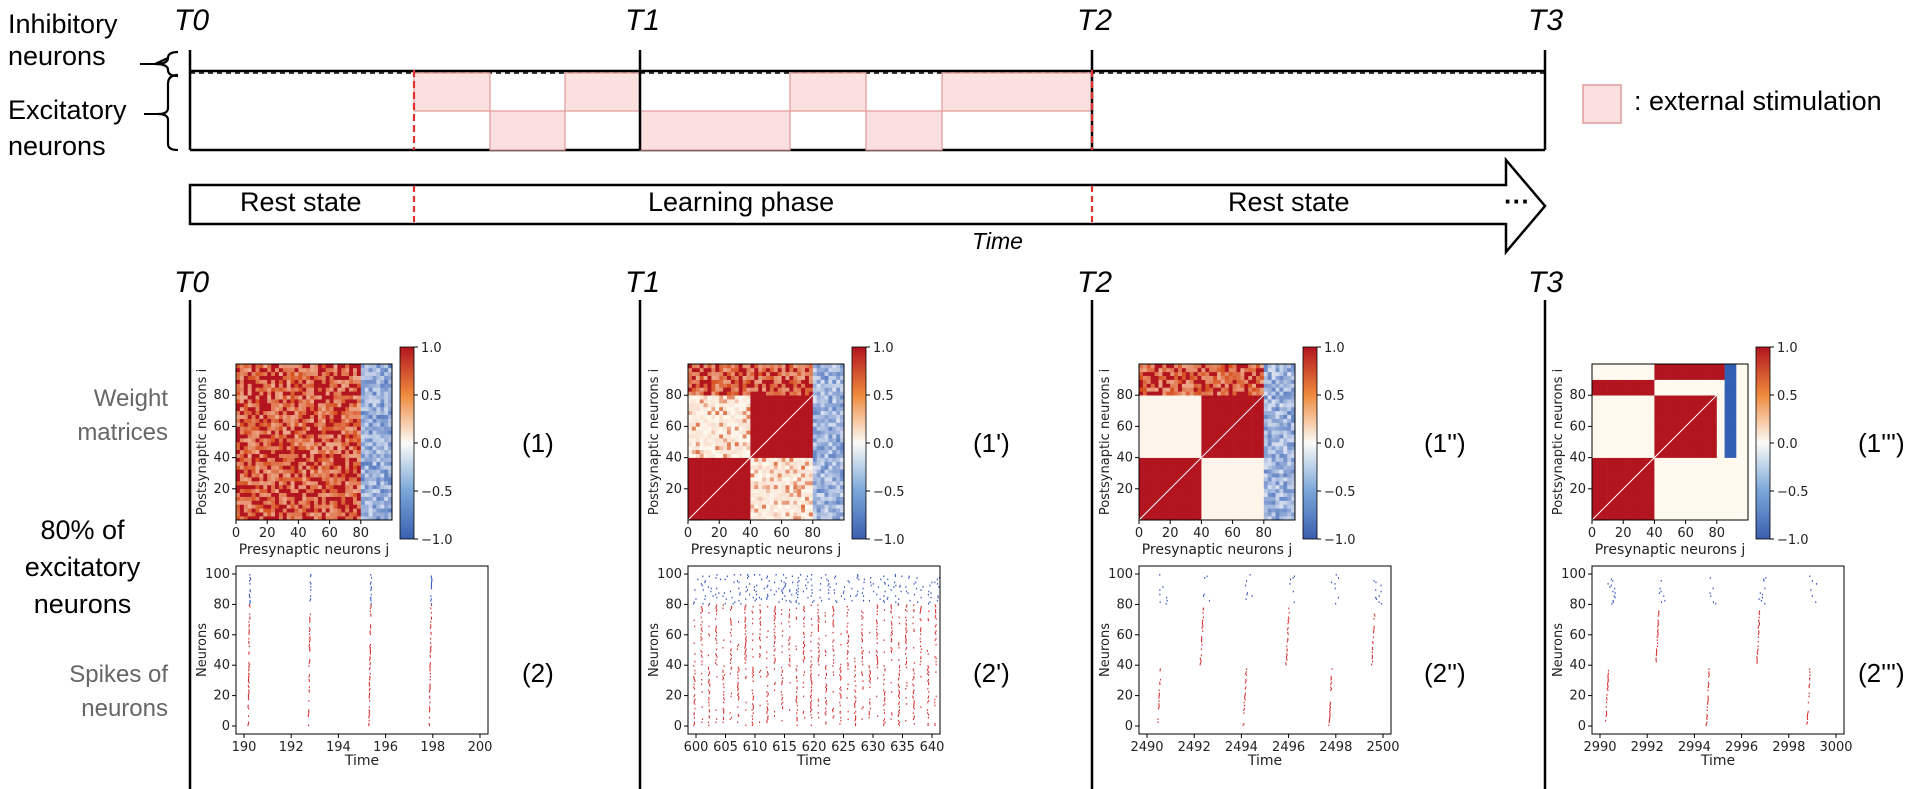  Describe the element at coordinates (1602, 104) in the screenshot. I see `legend-swatch` at that location.